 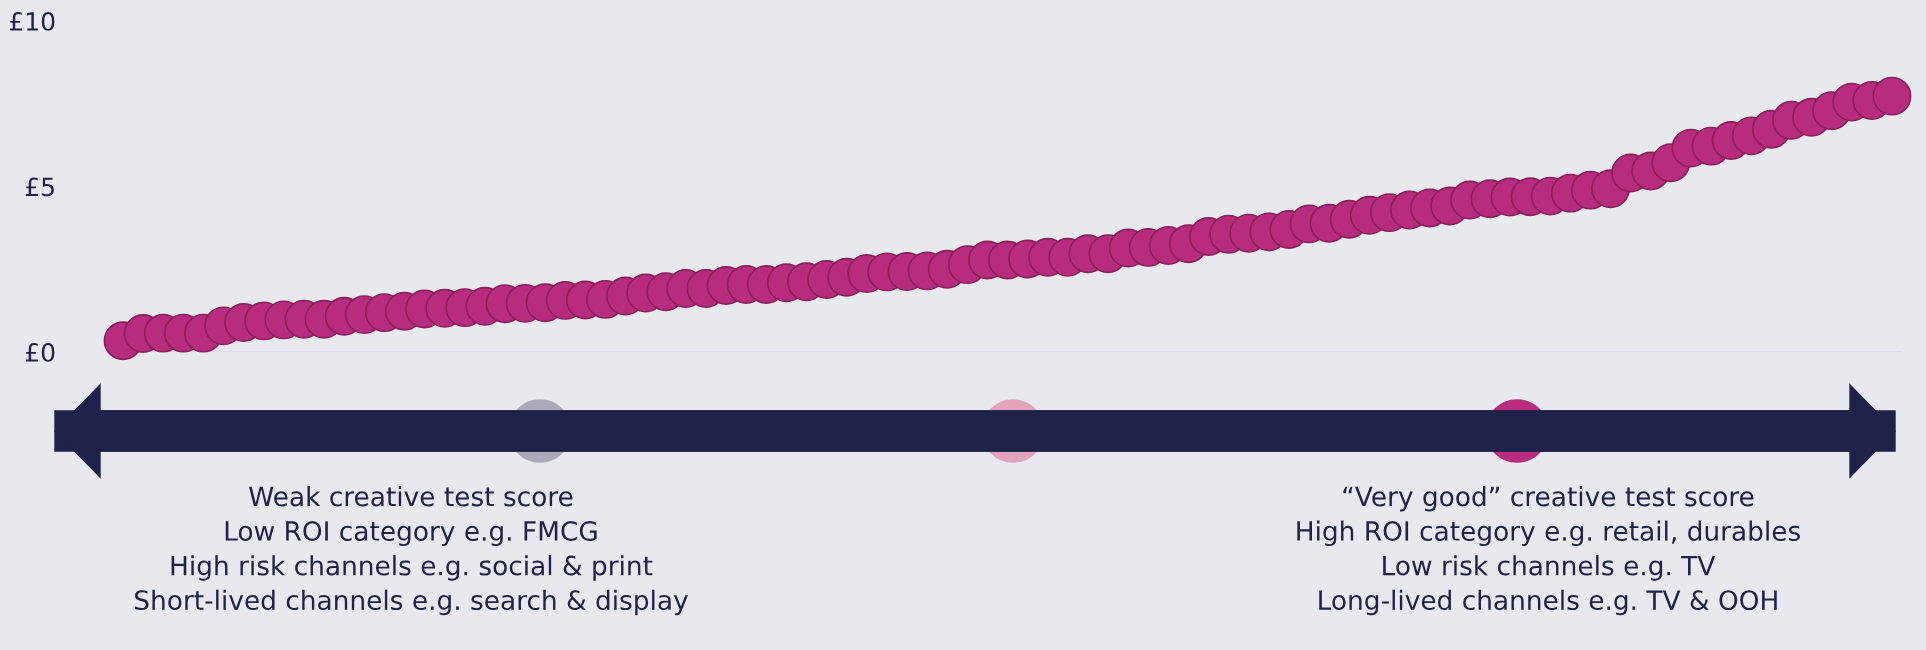 What do you see at coordinates (40, 352) in the screenshot?
I see `y-tick-label: £0` at bounding box center [40, 352].